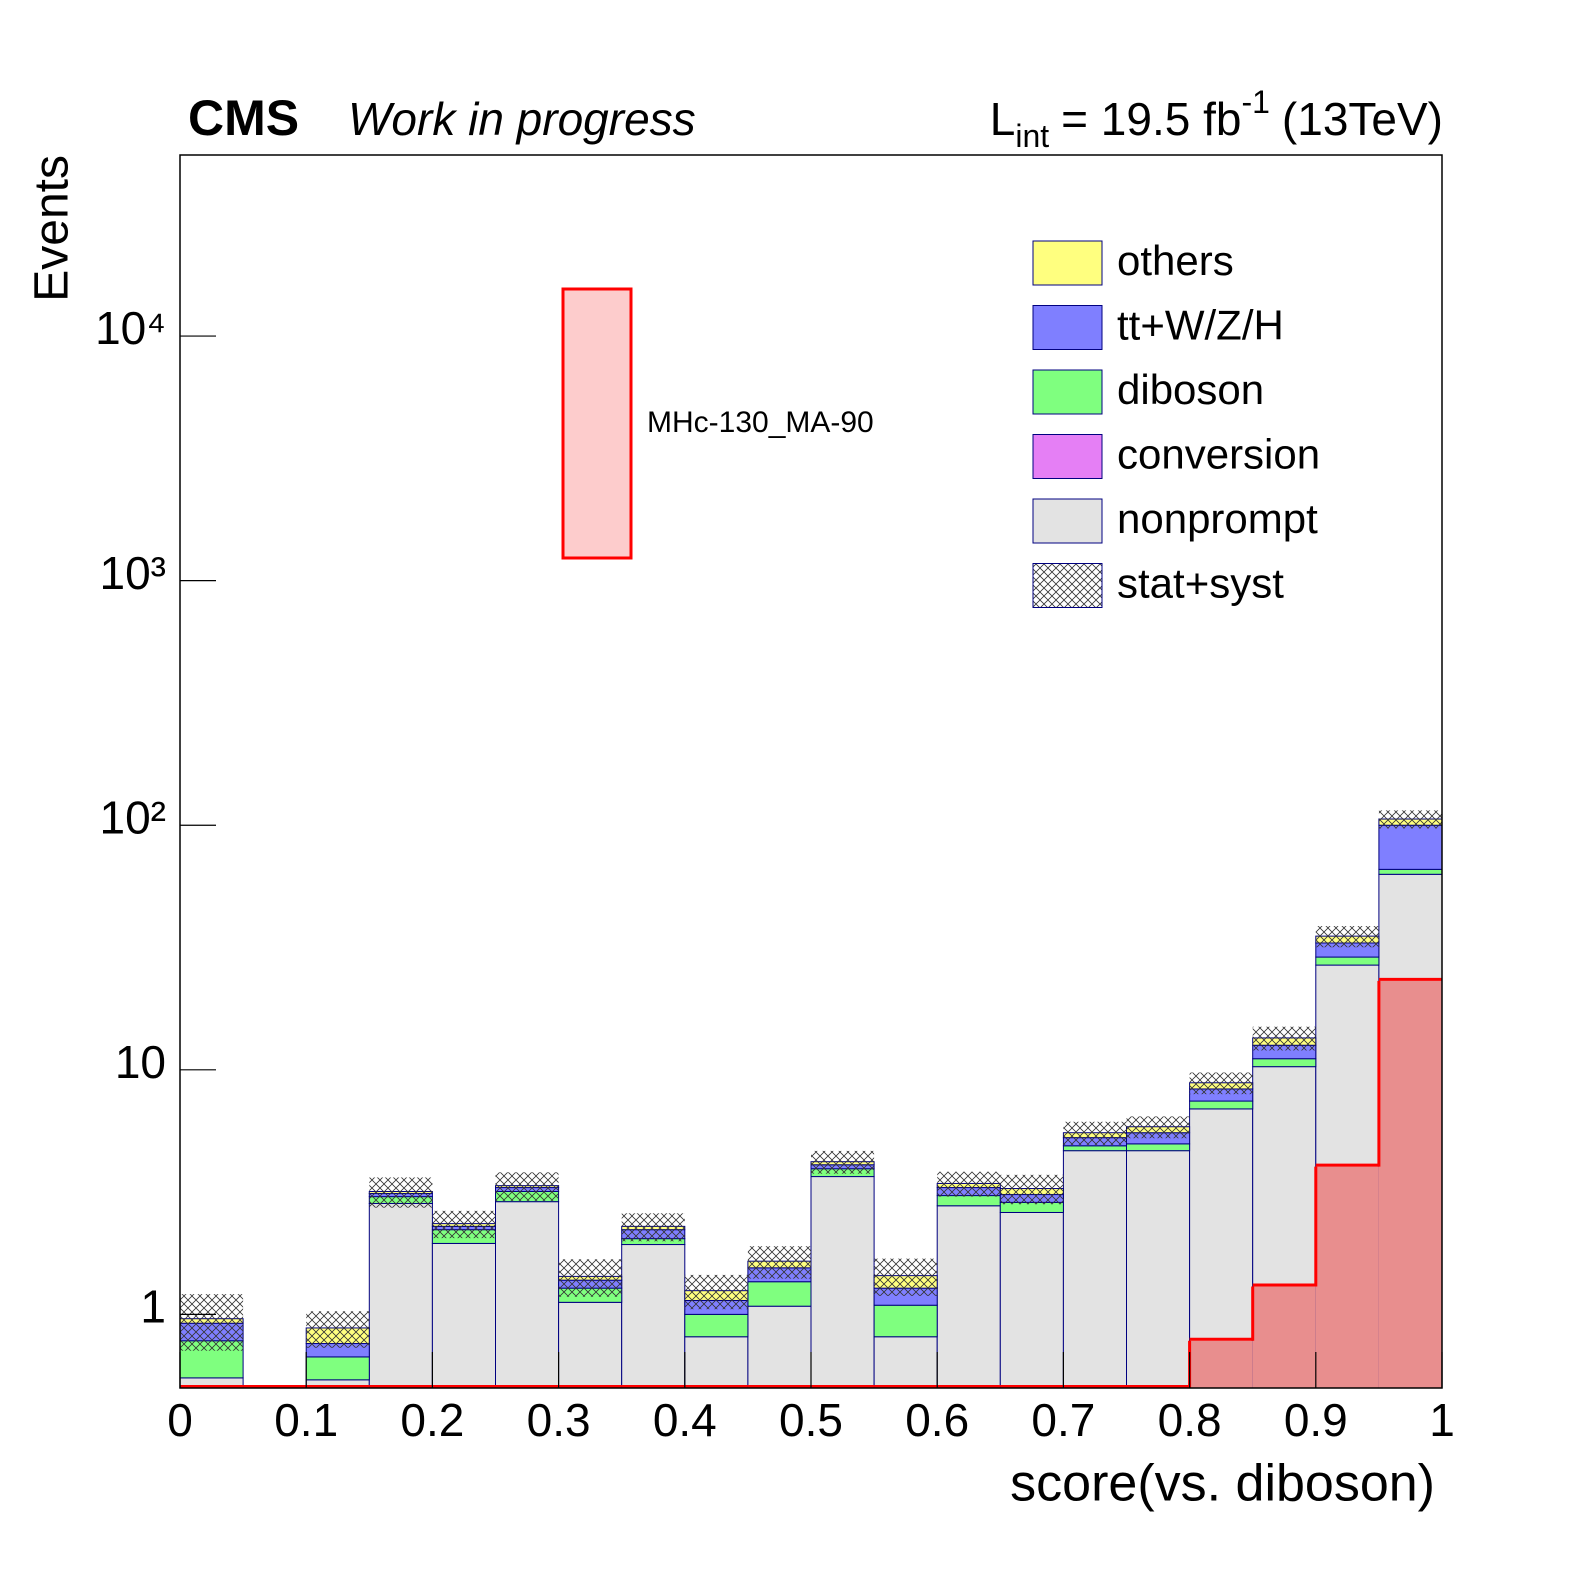 This screenshot has height=1572, width=1596. I want to click on lumi-energy: (13TeV), so click(1362, 119).